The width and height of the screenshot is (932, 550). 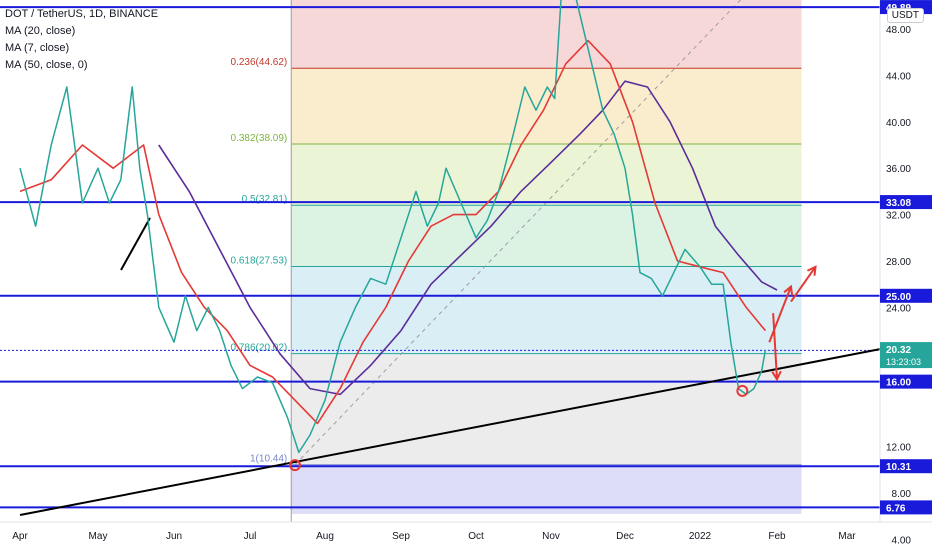 What do you see at coordinates (903, 362) in the screenshot?
I see `countdown-label: 13:23:03` at bounding box center [903, 362].